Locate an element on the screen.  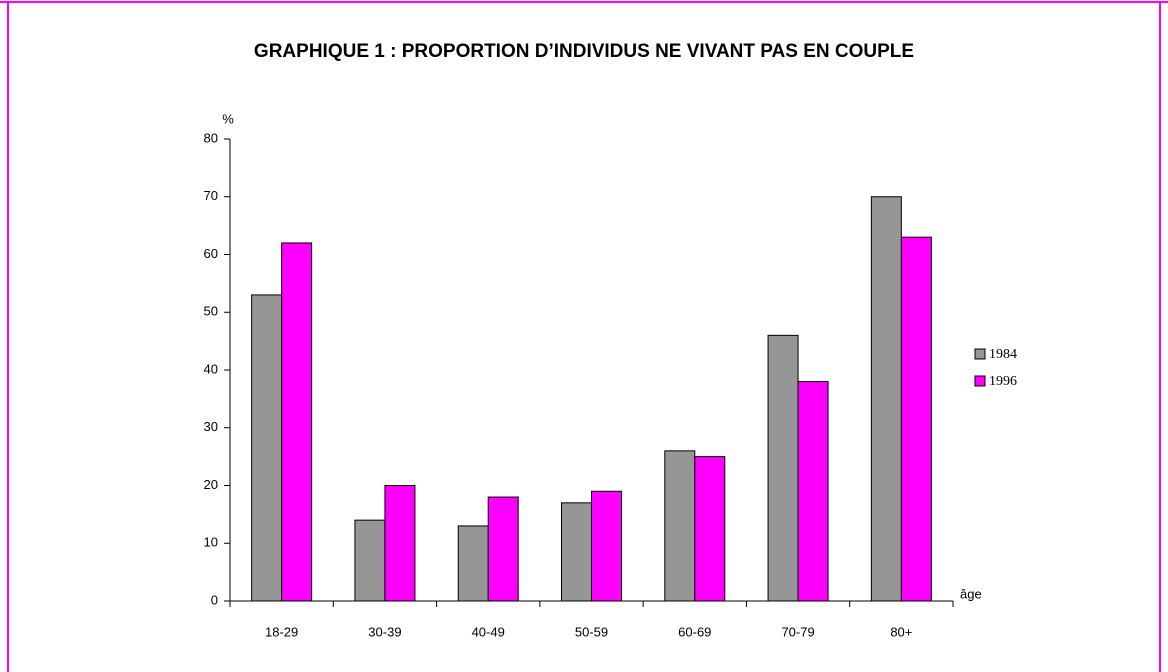
y-axis-label: % is located at coordinates (228, 118).